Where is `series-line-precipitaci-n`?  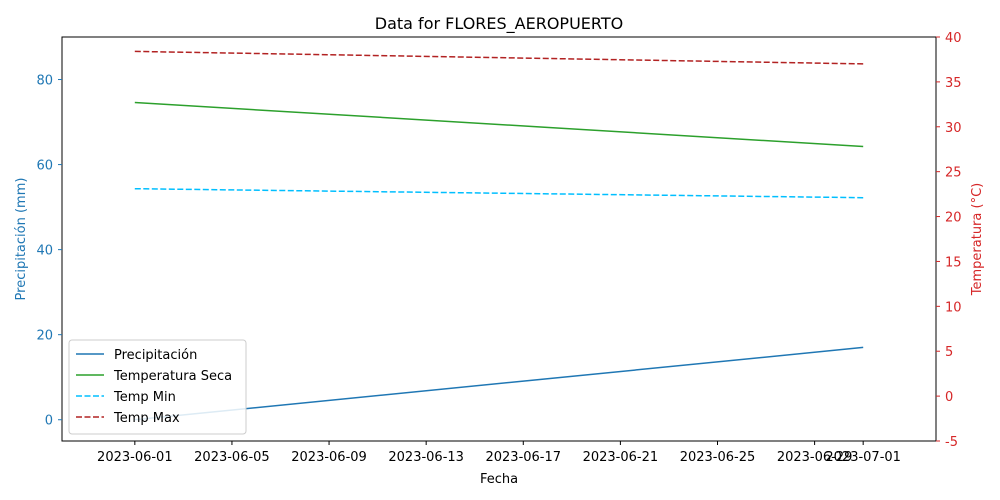
series-line-precipitaci-n is located at coordinates (499, 383).